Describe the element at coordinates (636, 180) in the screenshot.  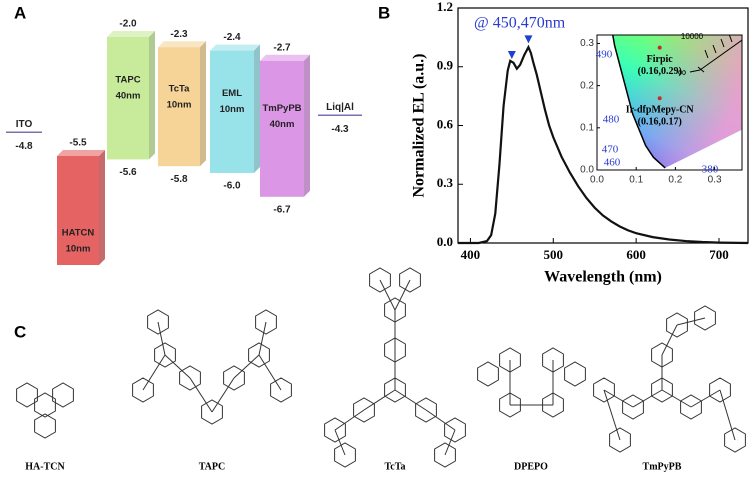
I see `inset-x-tick-label: 0.1` at that location.